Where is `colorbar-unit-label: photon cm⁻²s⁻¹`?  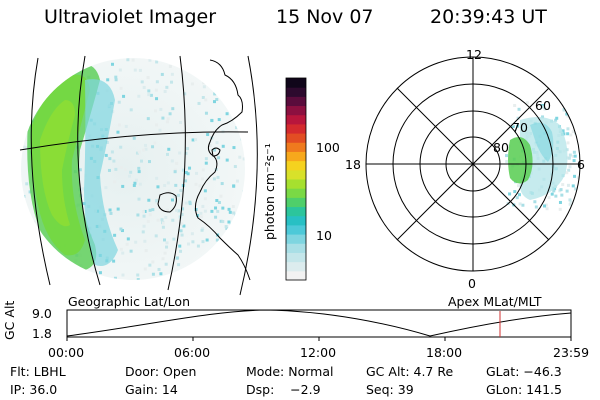 colorbar-unit-label: photon cm⁻²s⁻¹ is located at coordinates (269, 191).